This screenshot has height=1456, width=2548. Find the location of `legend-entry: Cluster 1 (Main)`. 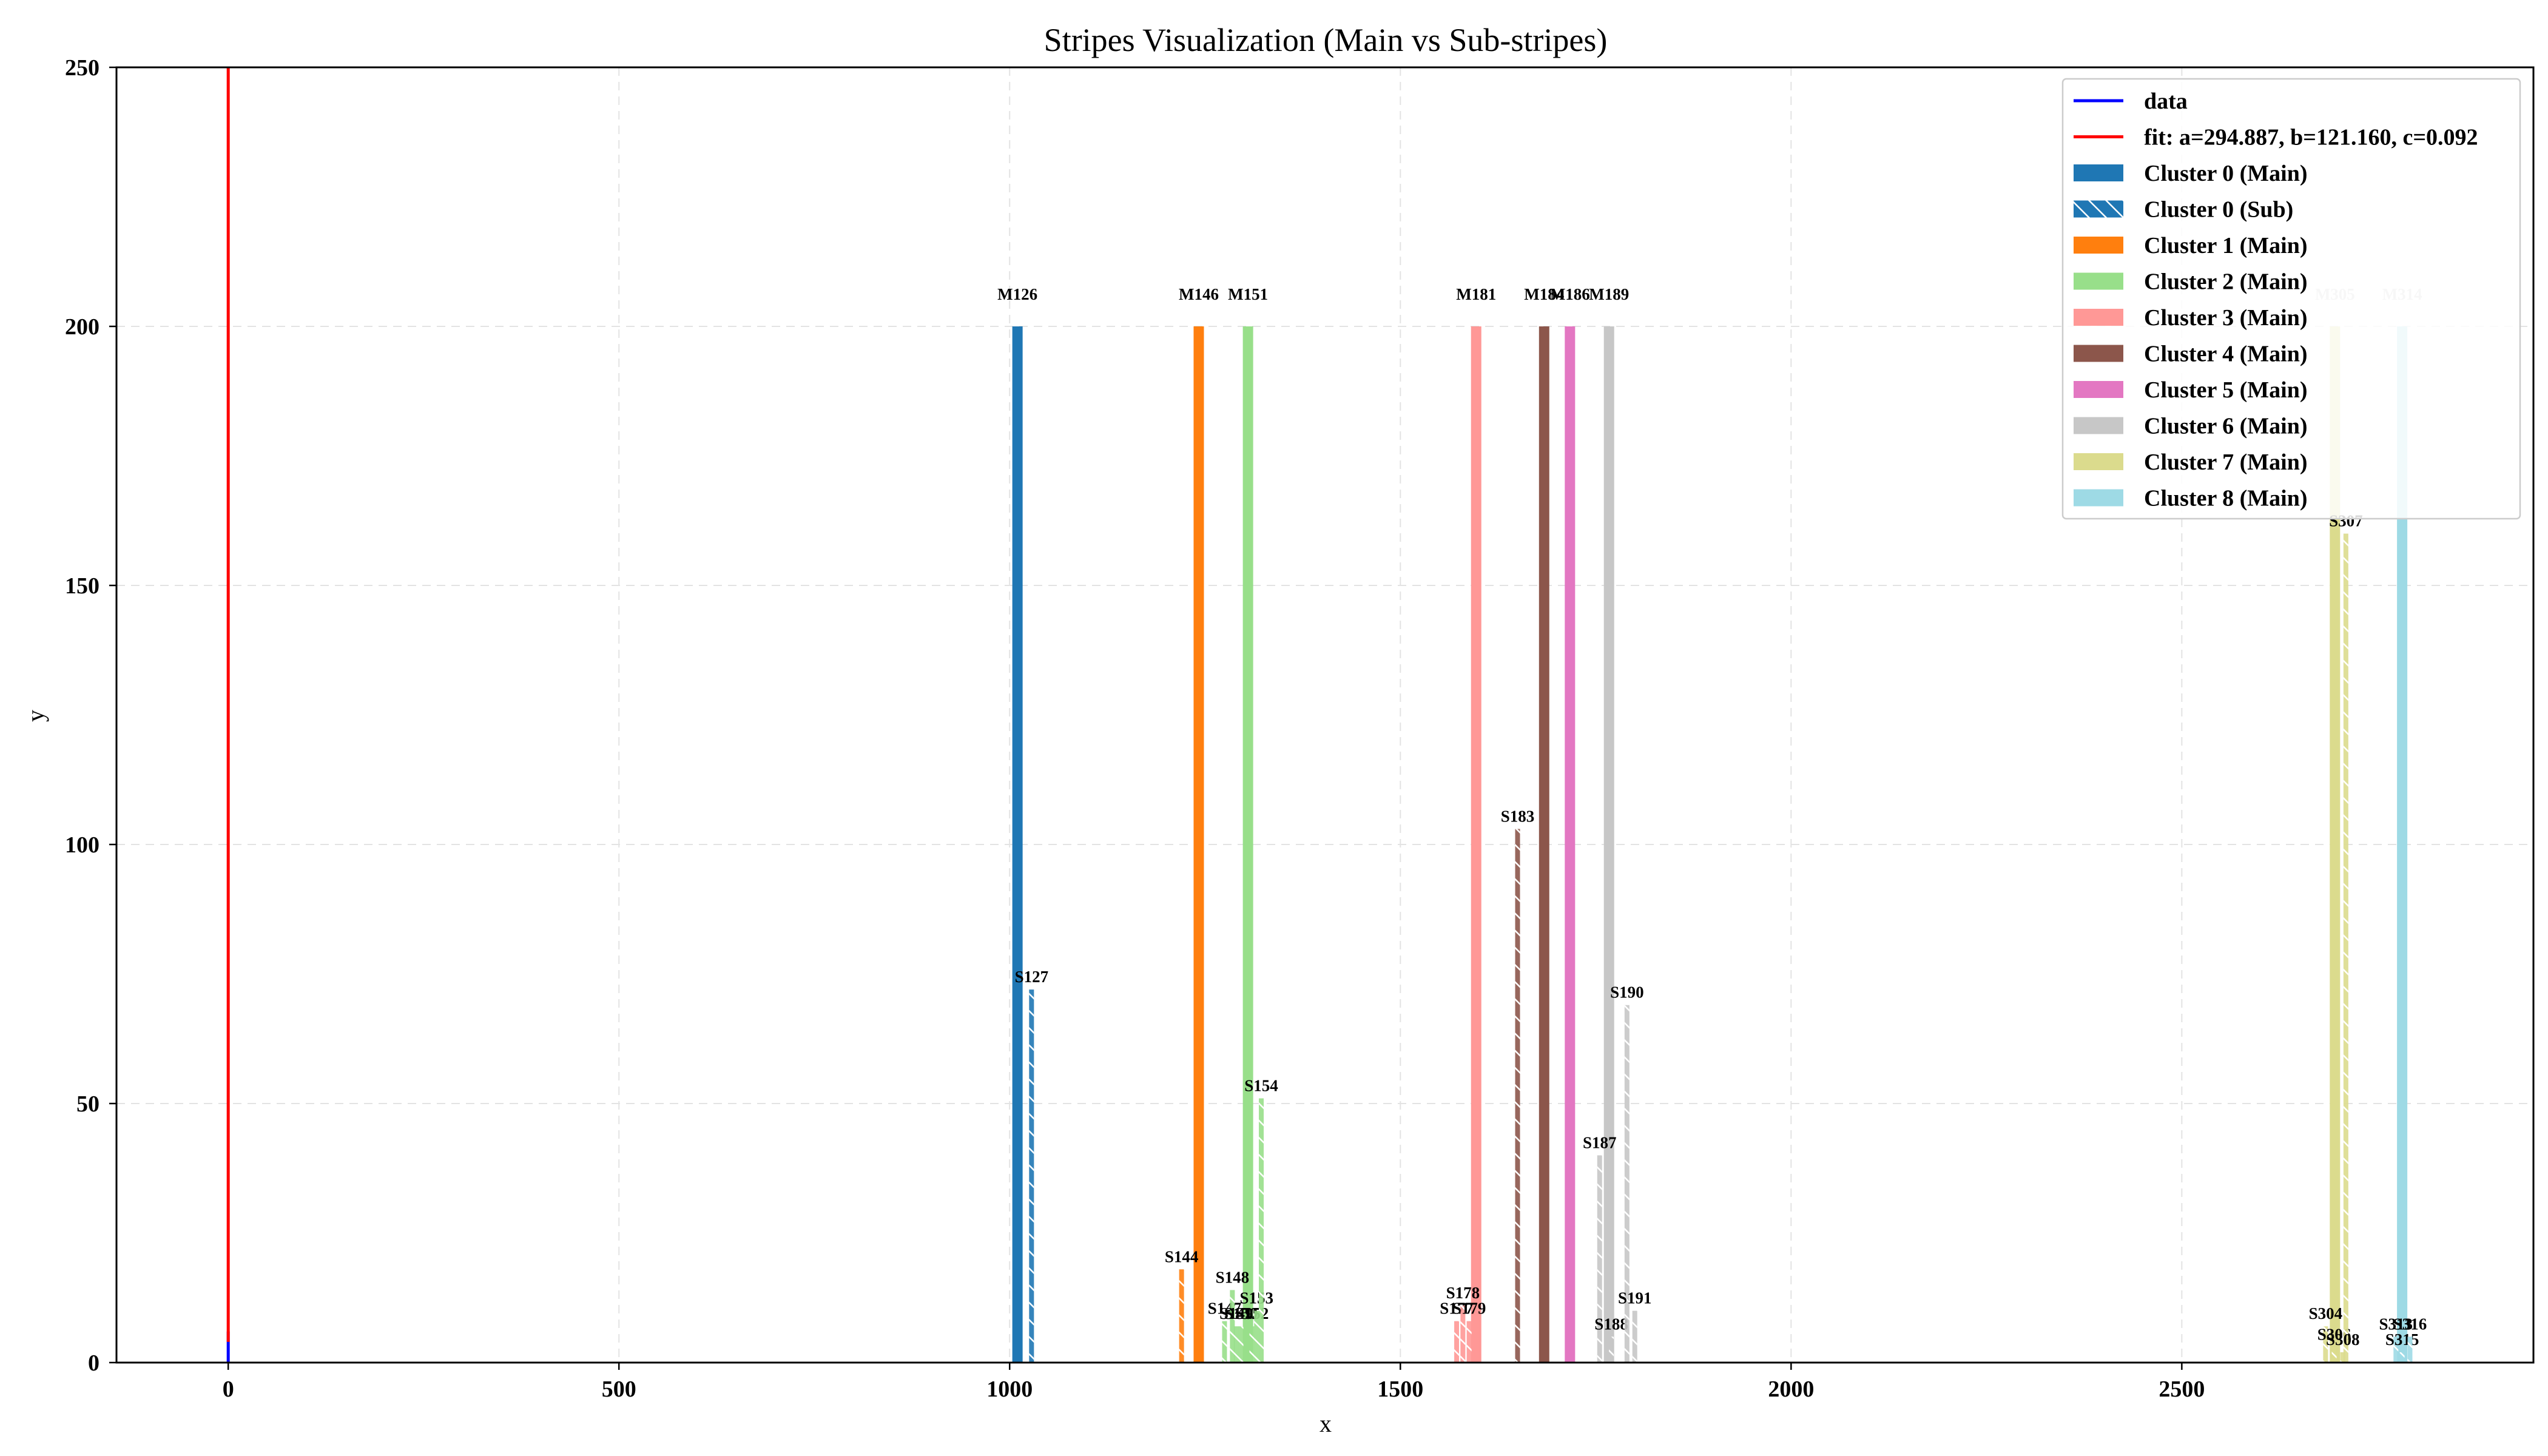

legend-entry: Cluster 1 (Main) is located at coordinates (2191, 245).